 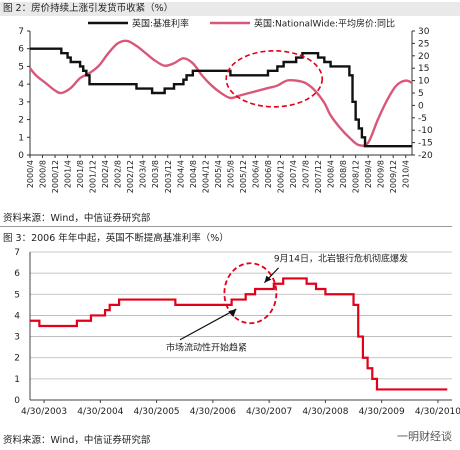 I want to click on right-y-tick-label: 20, so click(x=424, y=57).